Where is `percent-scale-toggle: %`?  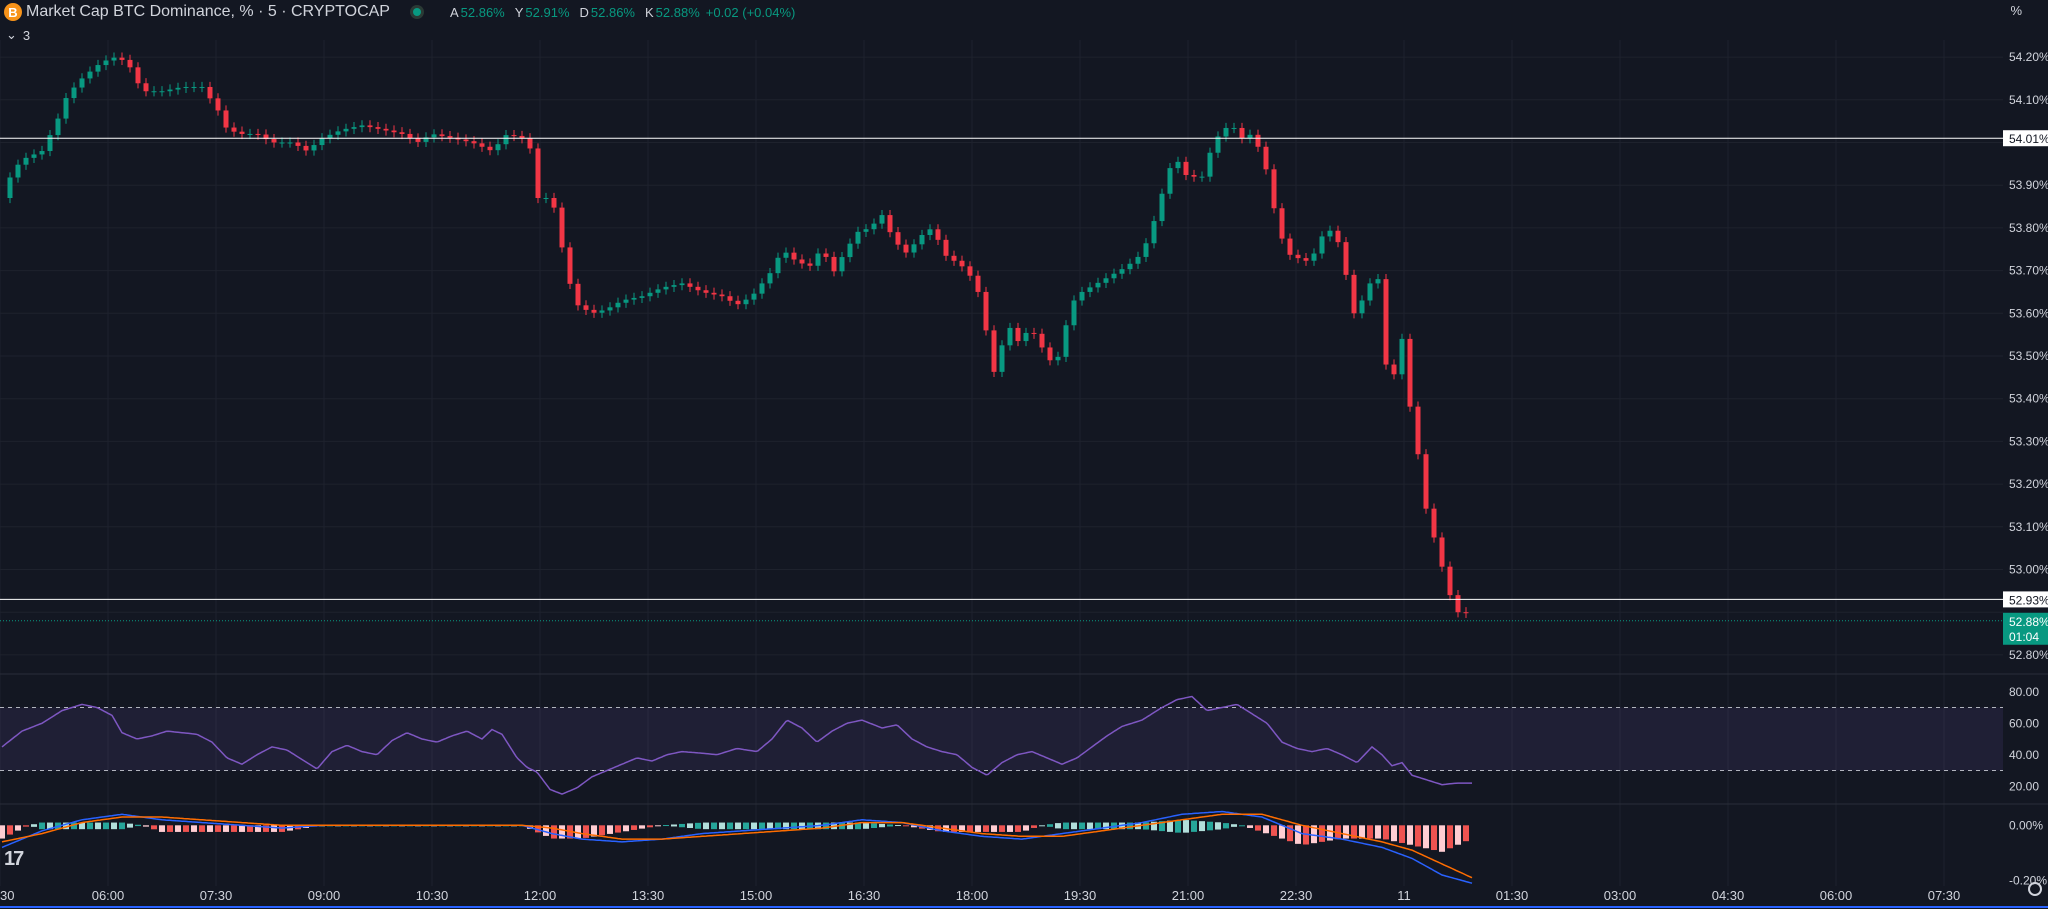 percent-scale-toggle: % is located at coordinates (2016, 10).